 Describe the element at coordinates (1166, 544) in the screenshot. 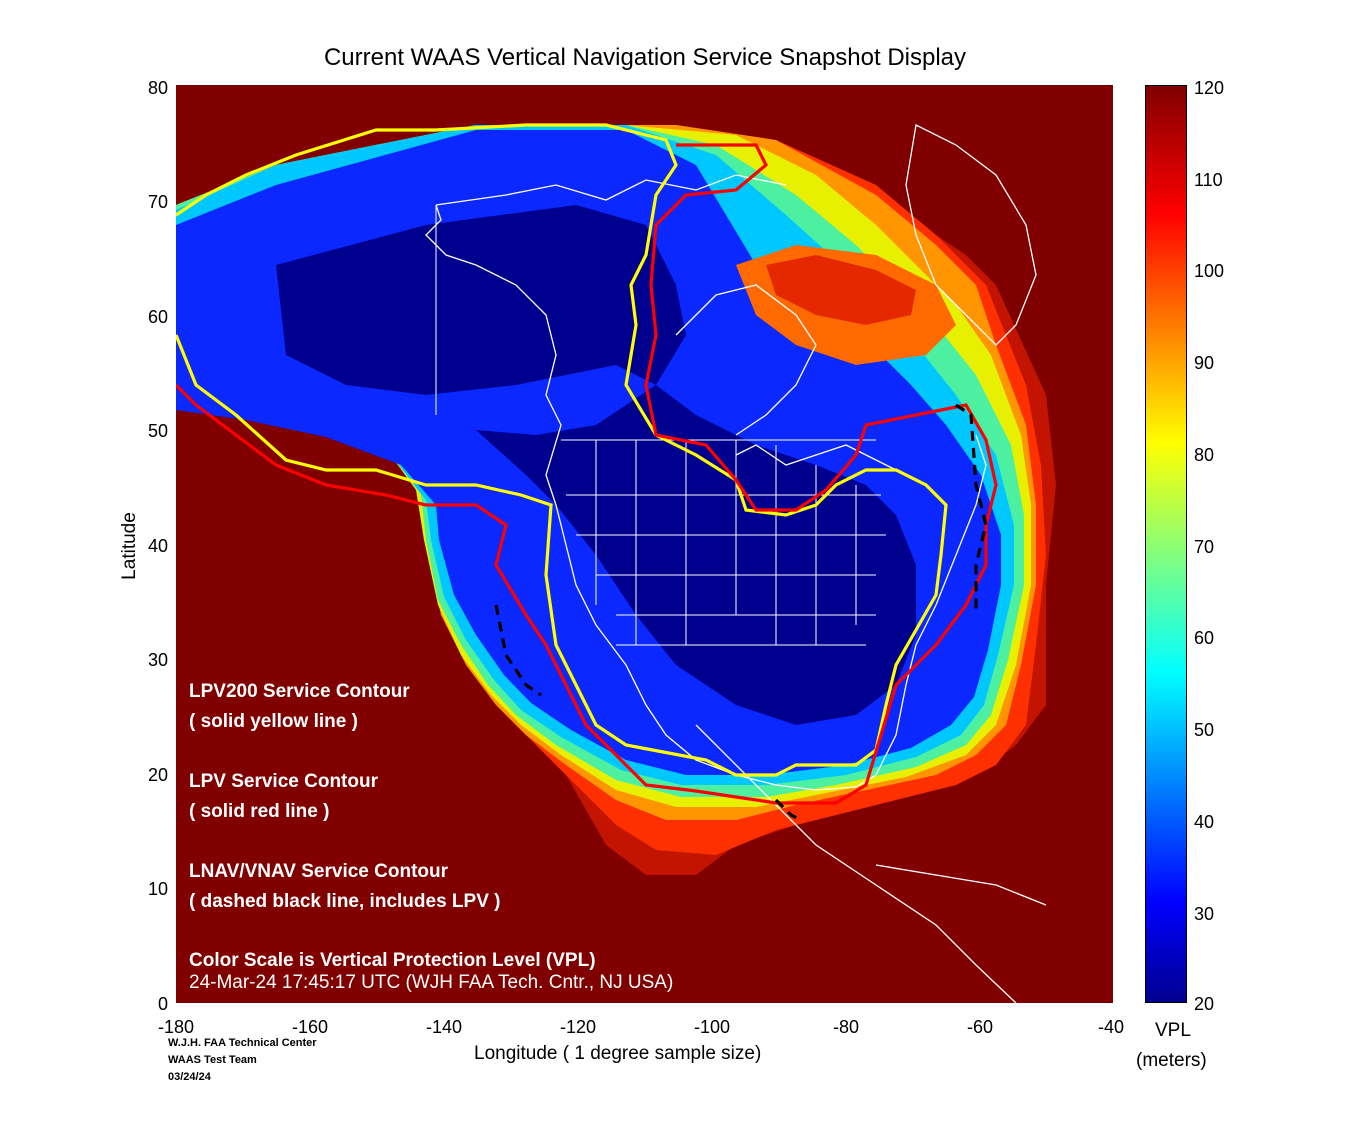

I see `colorbar` at that location.